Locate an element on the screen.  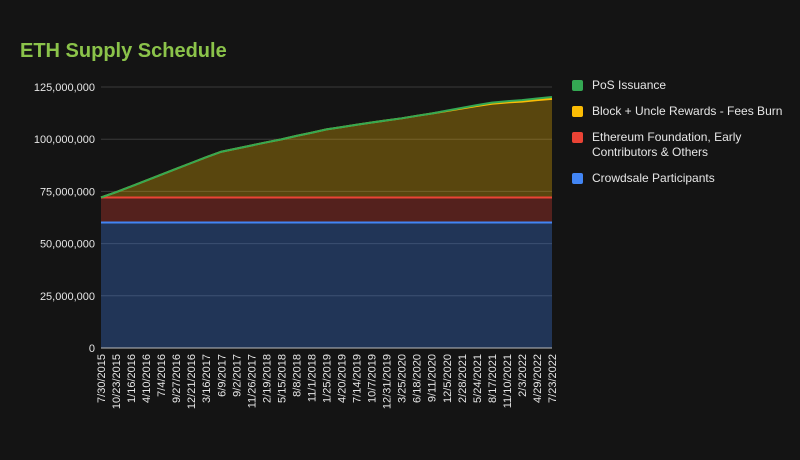
x-tick-label: 9/11/2020 is located at coordinates (433, 378).